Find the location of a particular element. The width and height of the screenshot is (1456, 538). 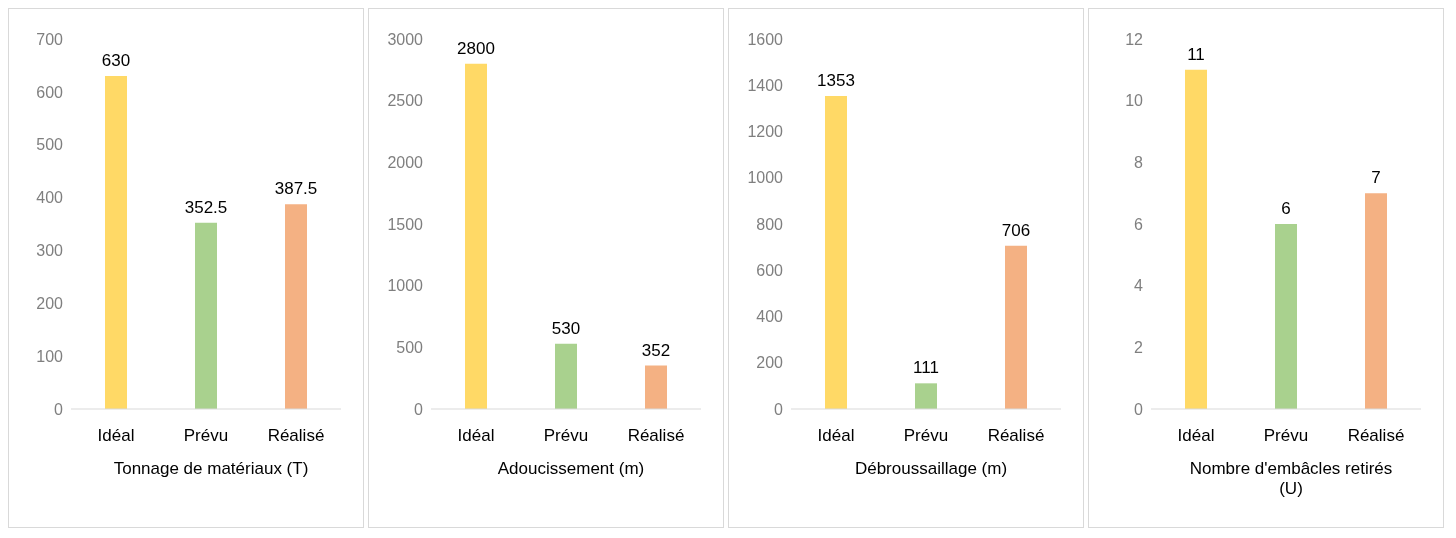

y-tick-label: 2000 is located at coordinates (405, 163).